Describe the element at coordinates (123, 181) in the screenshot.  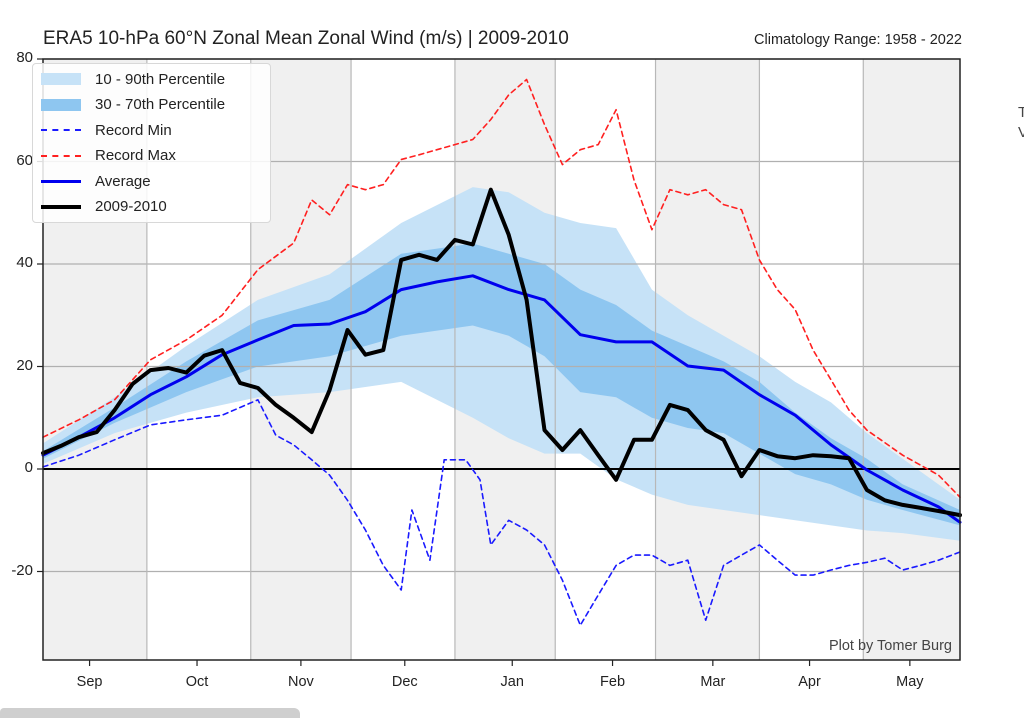
I see `legend-label: Average` at that location.